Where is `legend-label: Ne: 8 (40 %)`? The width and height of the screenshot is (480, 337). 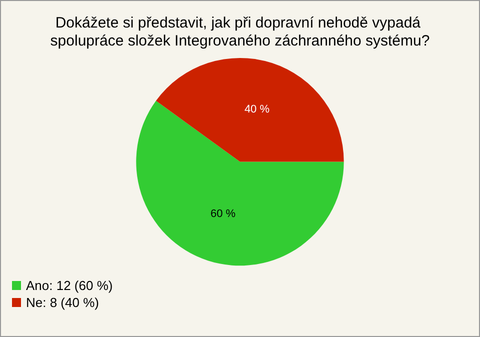 legend-label: Ne: 8 (40 %) is located at coordinates (62, 302).